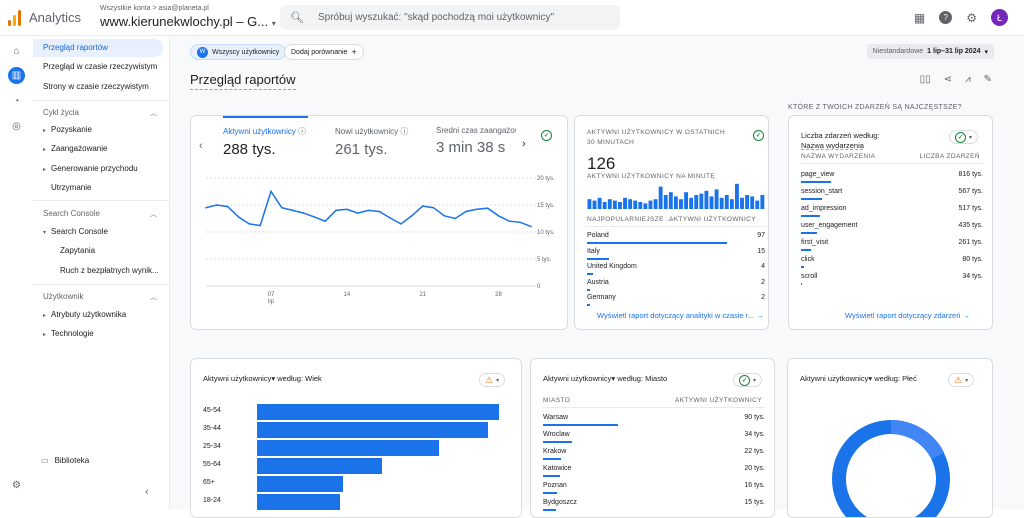 Image resolution: width=1024 pixels, height=518 pixels. Describe the element at coordinates (319, 52) in the screenshot. I see `add-comparison-label: Dodaj porównanie` at that location.